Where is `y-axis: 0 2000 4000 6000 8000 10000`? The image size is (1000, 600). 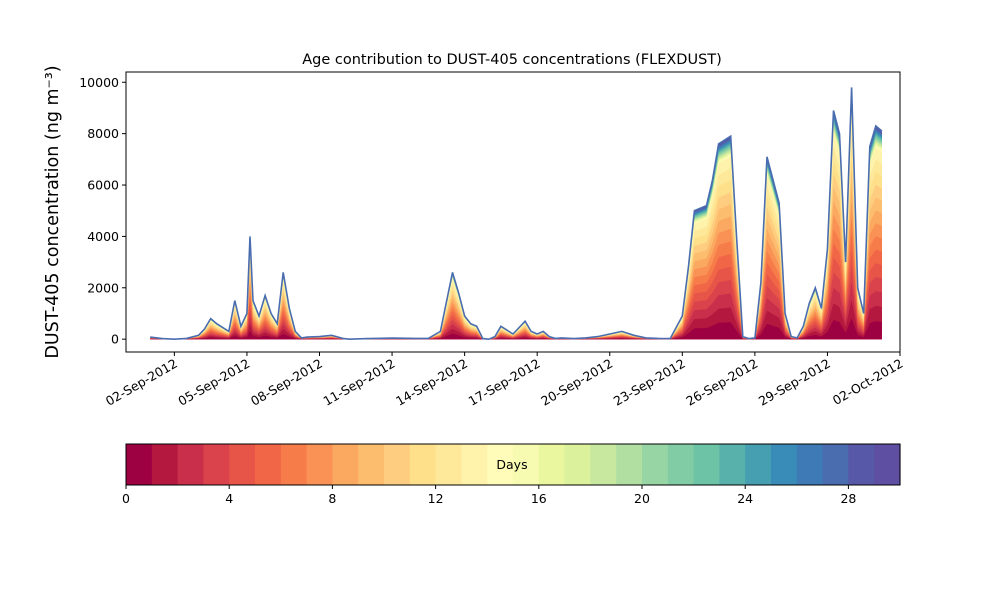 y-axis: 0 2000 4000 6000 8000 10000 is located at coordinates (102, 211).